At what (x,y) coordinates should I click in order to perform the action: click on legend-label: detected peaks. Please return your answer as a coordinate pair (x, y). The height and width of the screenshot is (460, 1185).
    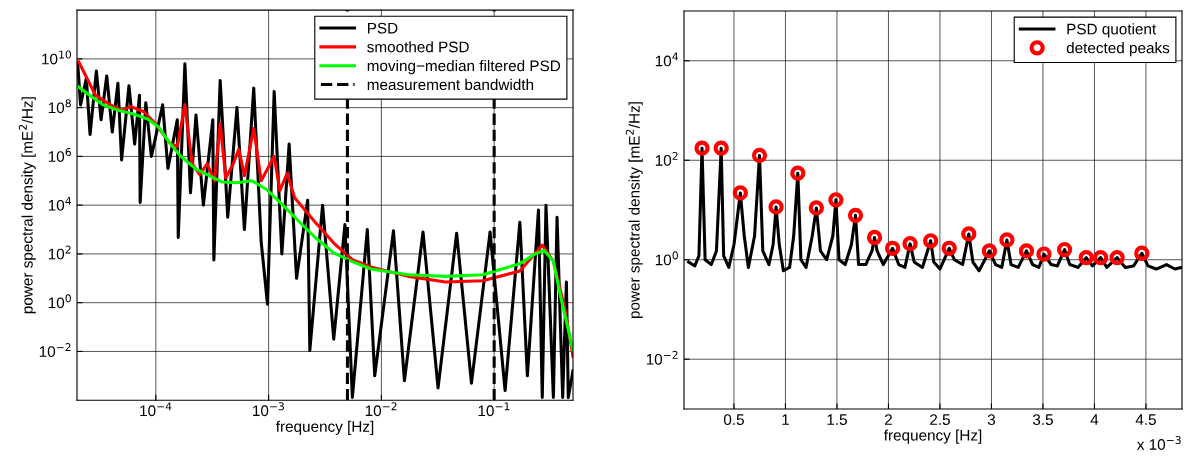
    Looking at the image, I should click on (1118, 49).